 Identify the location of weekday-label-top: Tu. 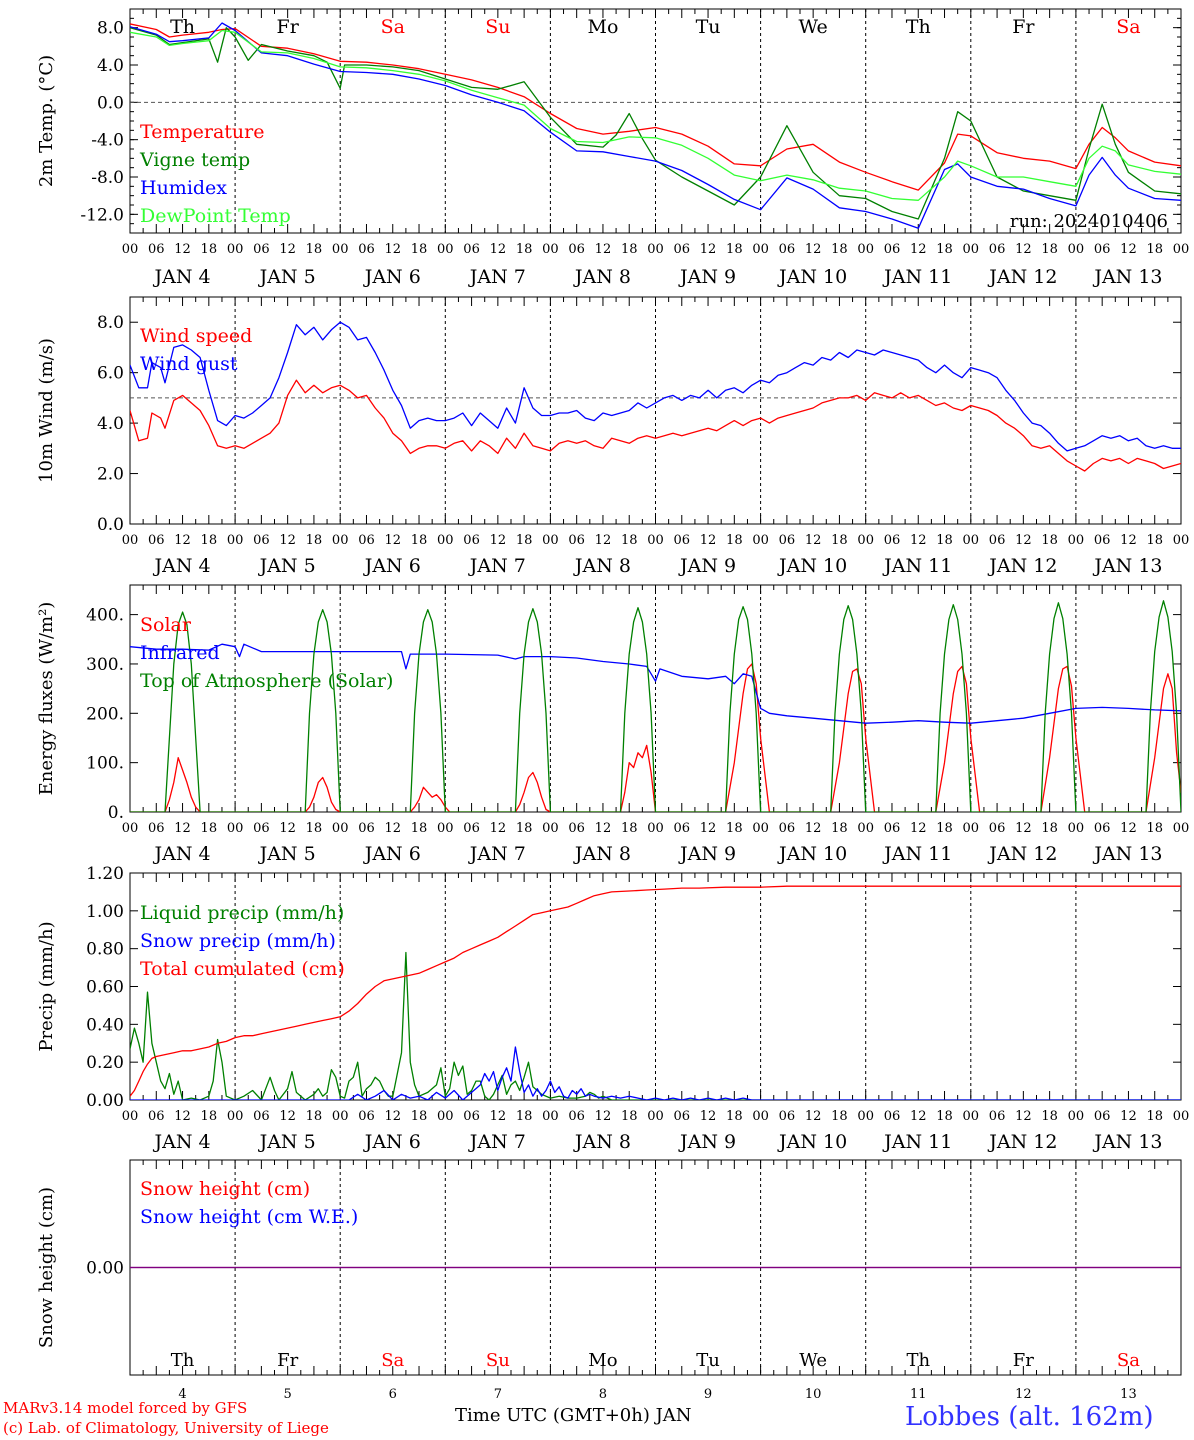
(708, 27).